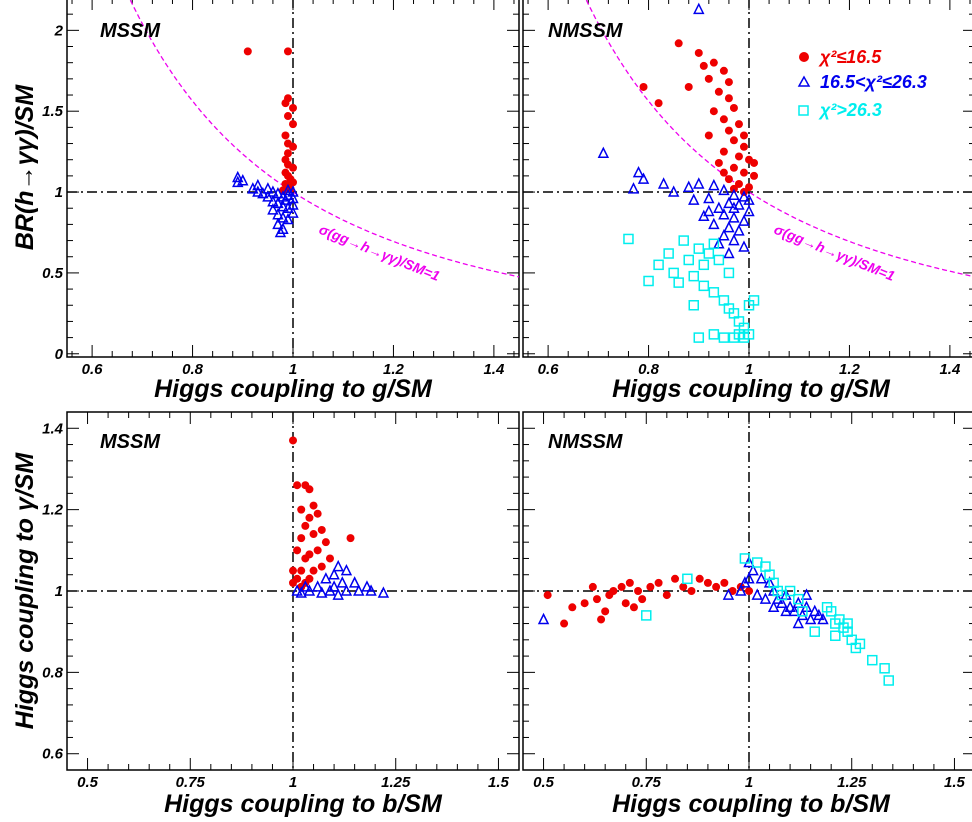 The image size is (972, 822). Describe the element at coordinates (751, 389) in the screenshot. I see `x-axis-title: Higgs coupling to g/SM` at that location.